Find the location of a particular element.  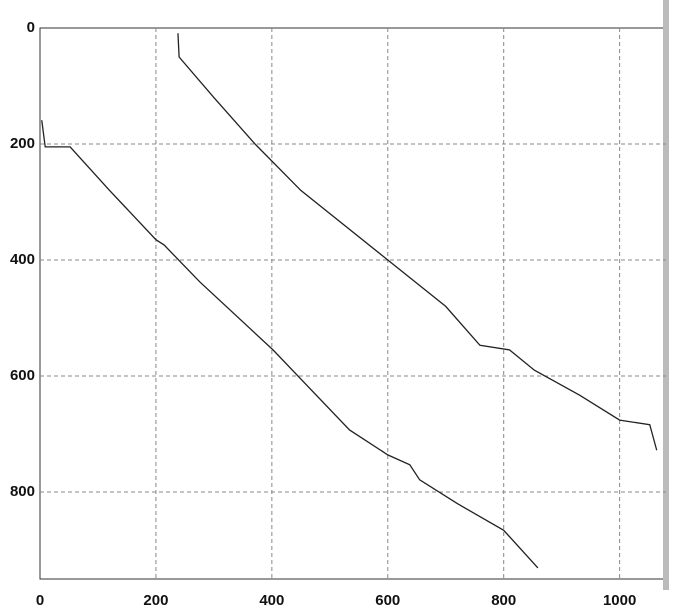

x-tick-label: 800 is located at coordinates (503, 600).